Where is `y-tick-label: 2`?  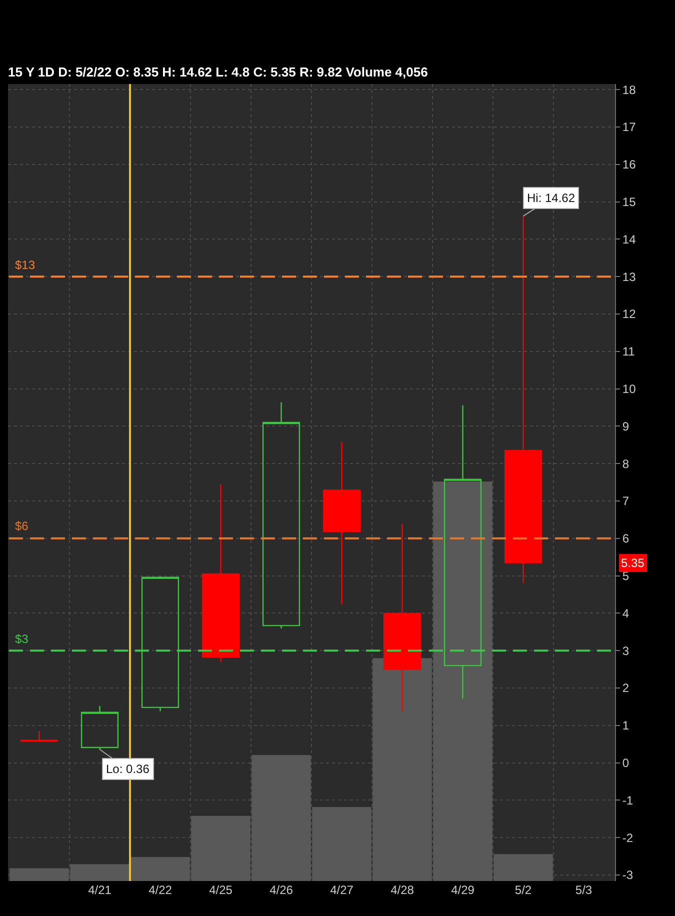
y-tick-label: 2 is located at coordinates (626, 688).